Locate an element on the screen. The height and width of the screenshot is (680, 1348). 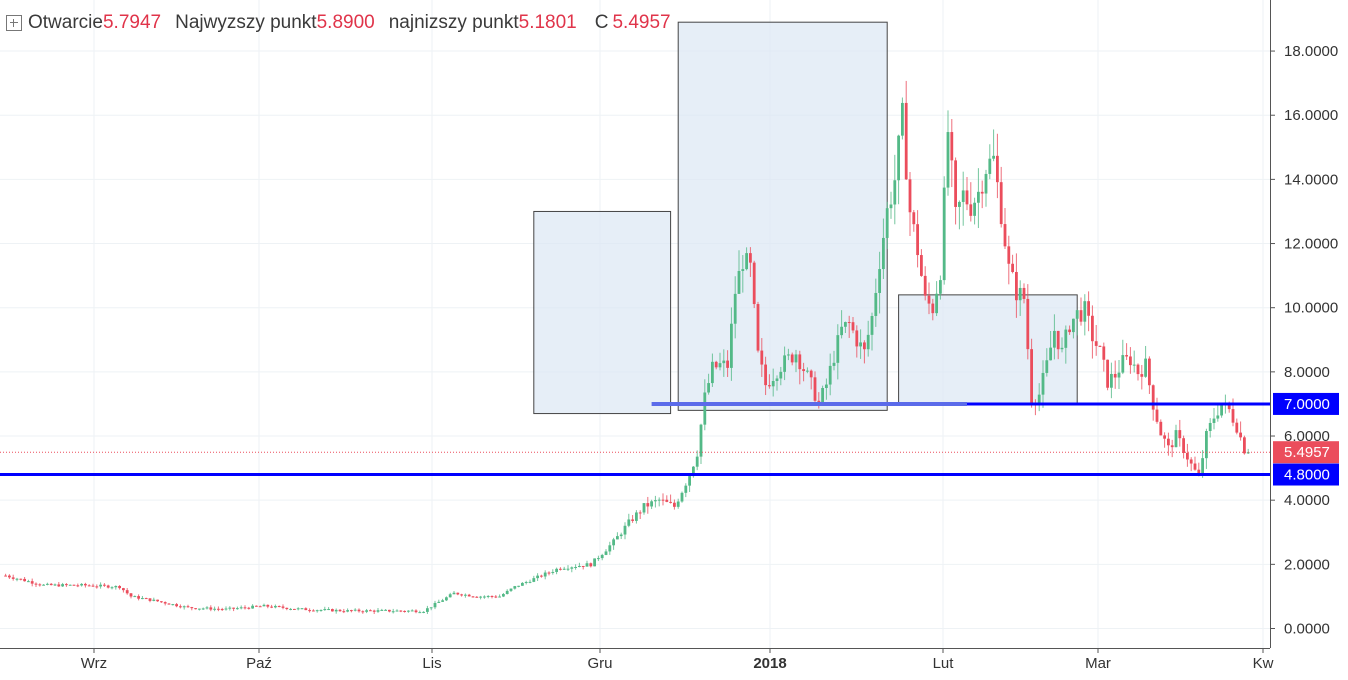
support-lines is located at coordinates (635, 439).